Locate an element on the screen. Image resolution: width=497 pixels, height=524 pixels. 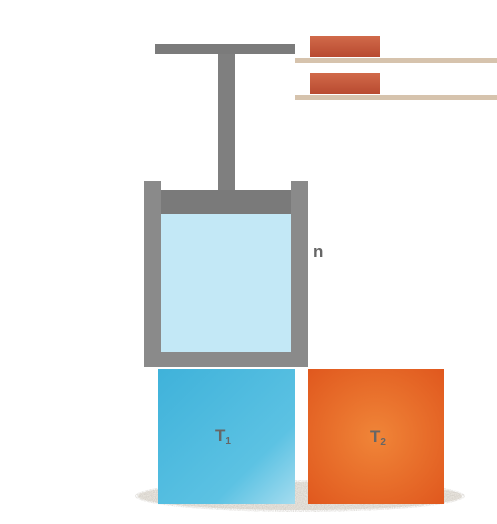
cold-reservoir is located at coordinates (226, 436).